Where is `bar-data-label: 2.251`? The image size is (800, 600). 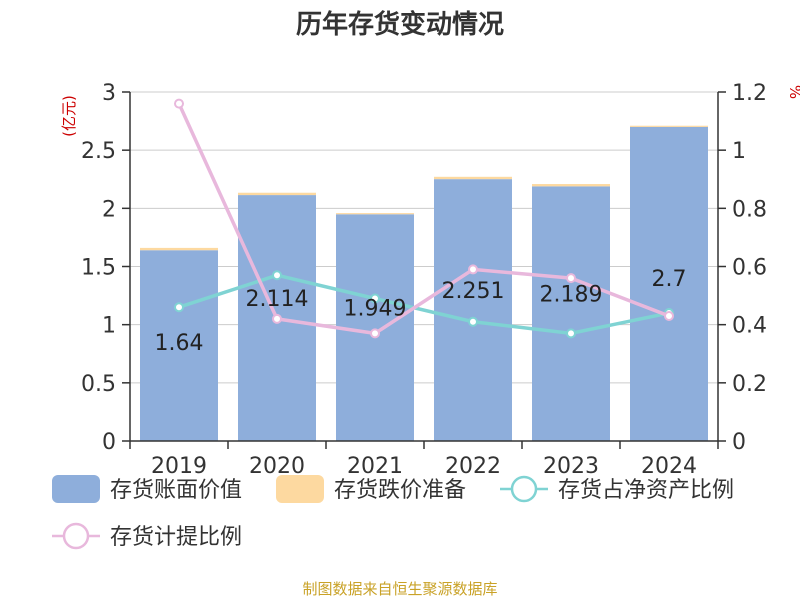
bar-data-label: 2.251 is located at coordinates (473, 291).